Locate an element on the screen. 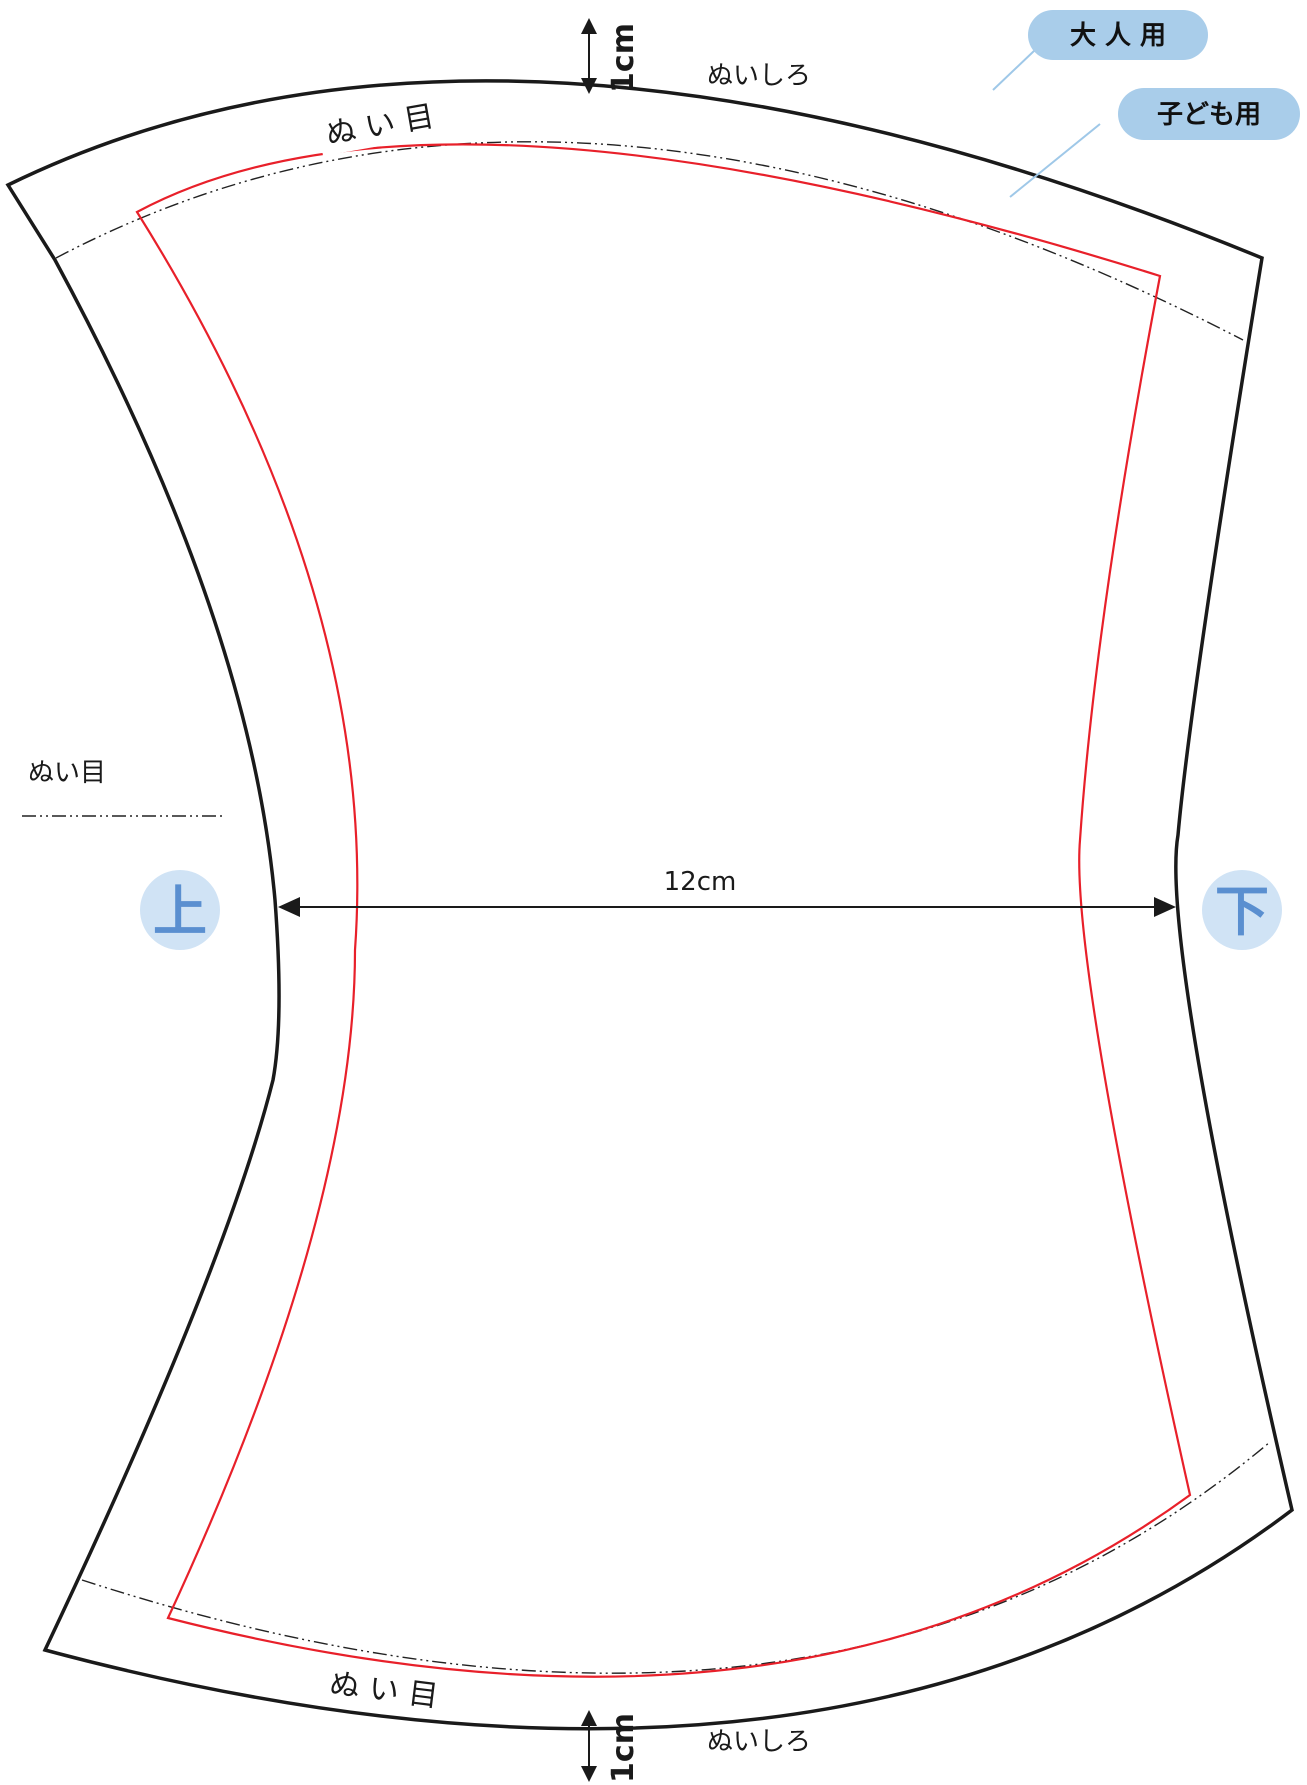 The height and width of the screenshot is (1785, 1307). adult-seam-line-top is located at coordinates (649, 241).